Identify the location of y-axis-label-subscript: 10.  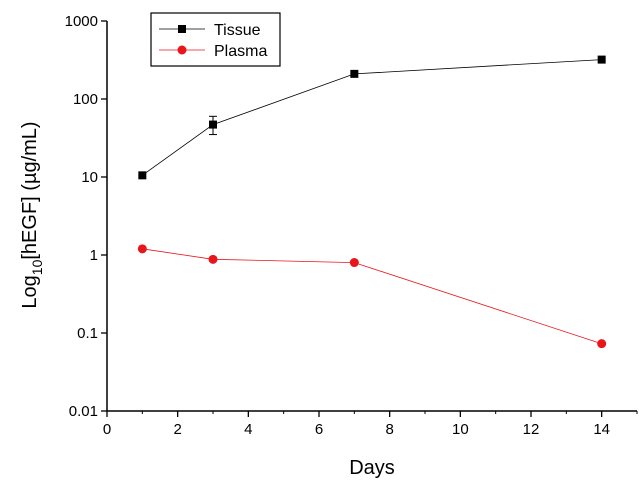
(37, 267).